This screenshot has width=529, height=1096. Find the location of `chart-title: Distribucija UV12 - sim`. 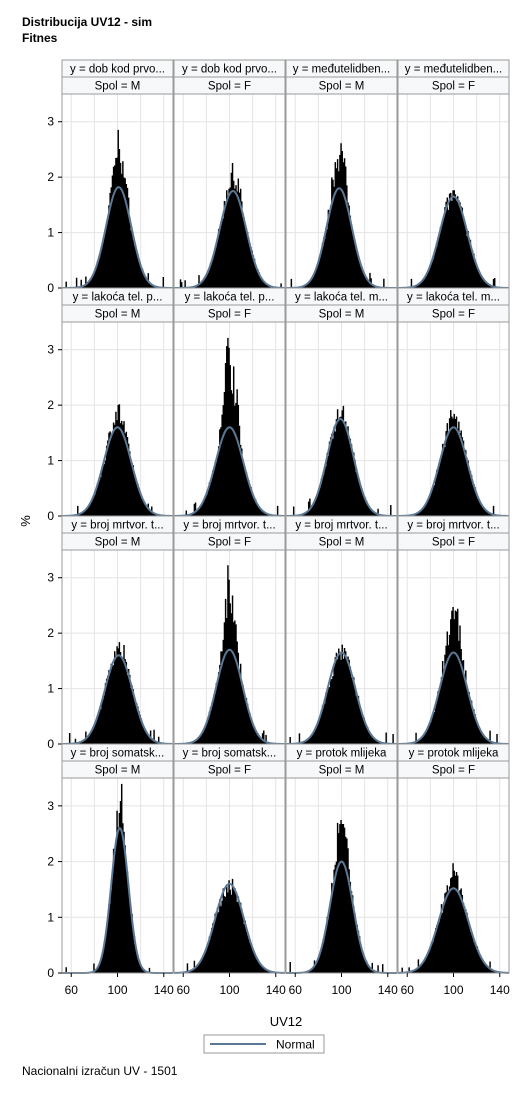

chart-title: Distribucija UV12 - sim is located at coordinates (87, 22).